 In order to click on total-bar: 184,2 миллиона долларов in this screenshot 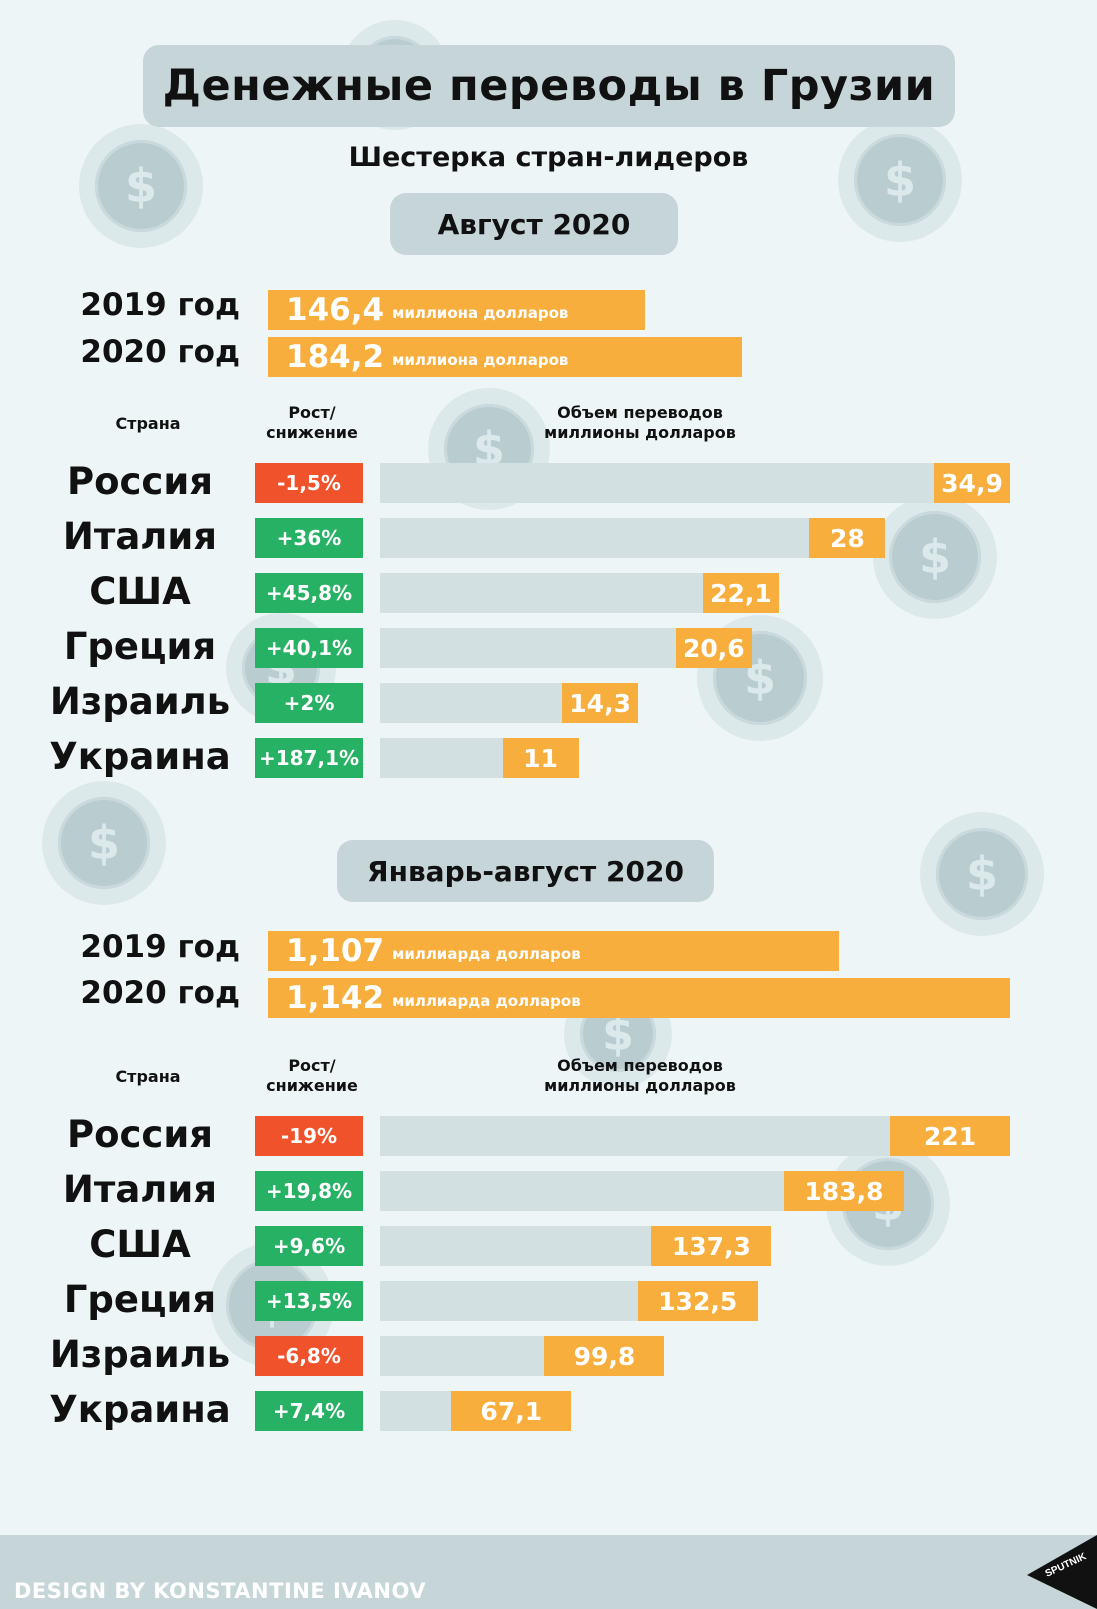, I will do `click(505, 357)`.